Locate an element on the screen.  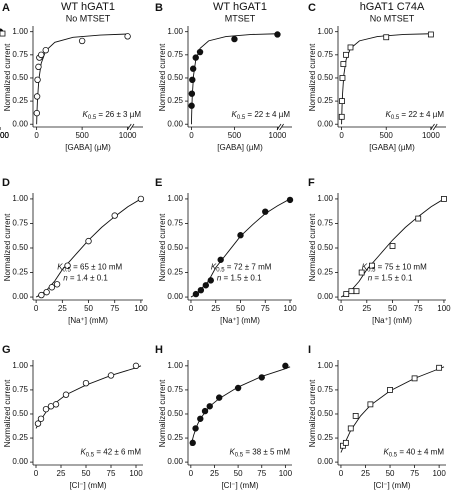
annotation: K0.5 = 26 ± 3 µM is located at coordinates (112, 115).